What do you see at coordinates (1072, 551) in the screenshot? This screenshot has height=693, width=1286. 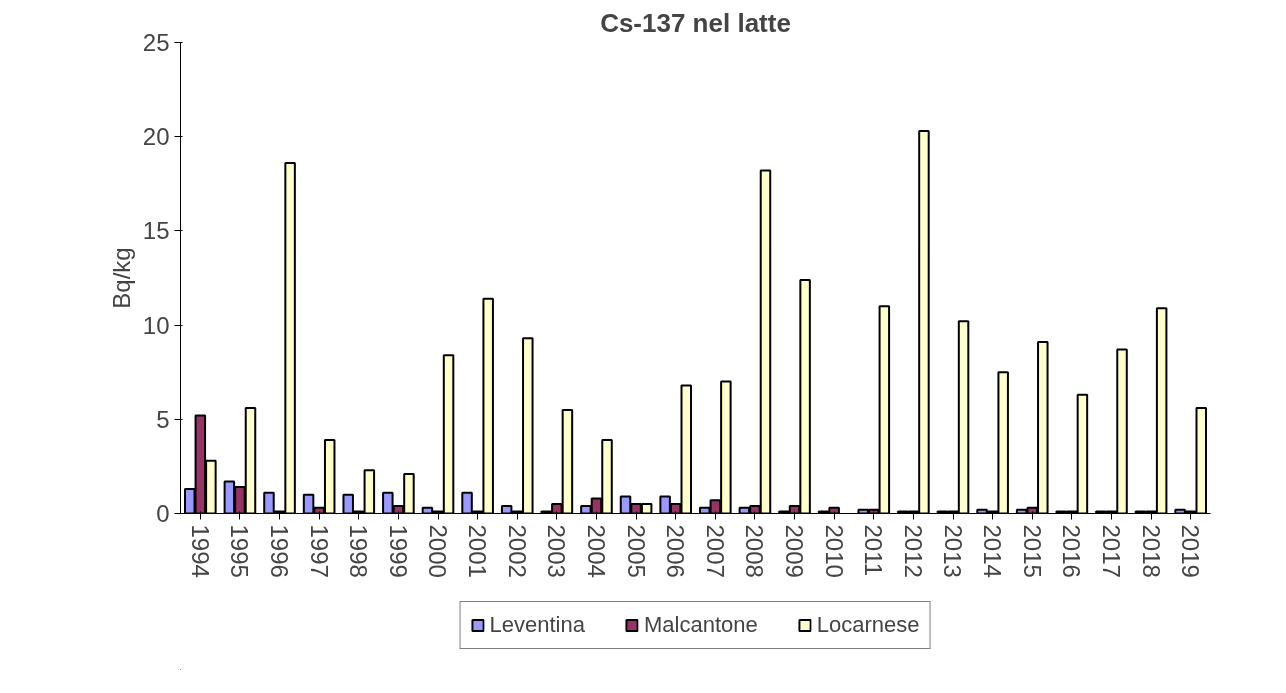 I see `x-tick-label: 2016` at bounding box center [1072, 551].